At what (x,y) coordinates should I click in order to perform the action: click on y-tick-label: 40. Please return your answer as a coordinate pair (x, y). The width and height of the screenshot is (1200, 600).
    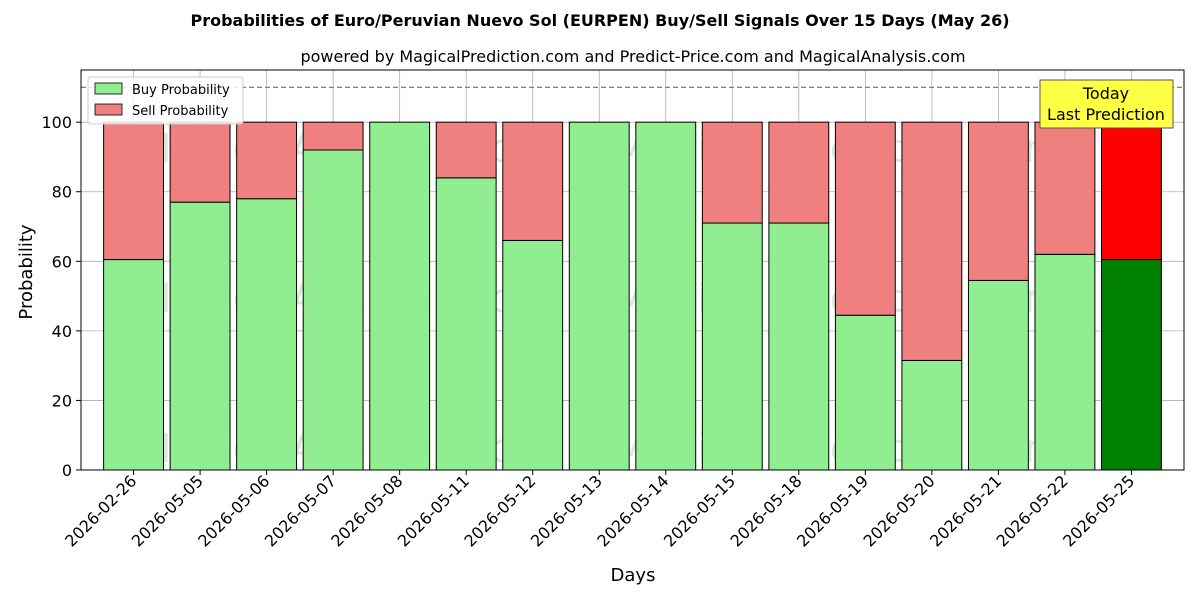
    Looking at the image, I should click on (62, 331).